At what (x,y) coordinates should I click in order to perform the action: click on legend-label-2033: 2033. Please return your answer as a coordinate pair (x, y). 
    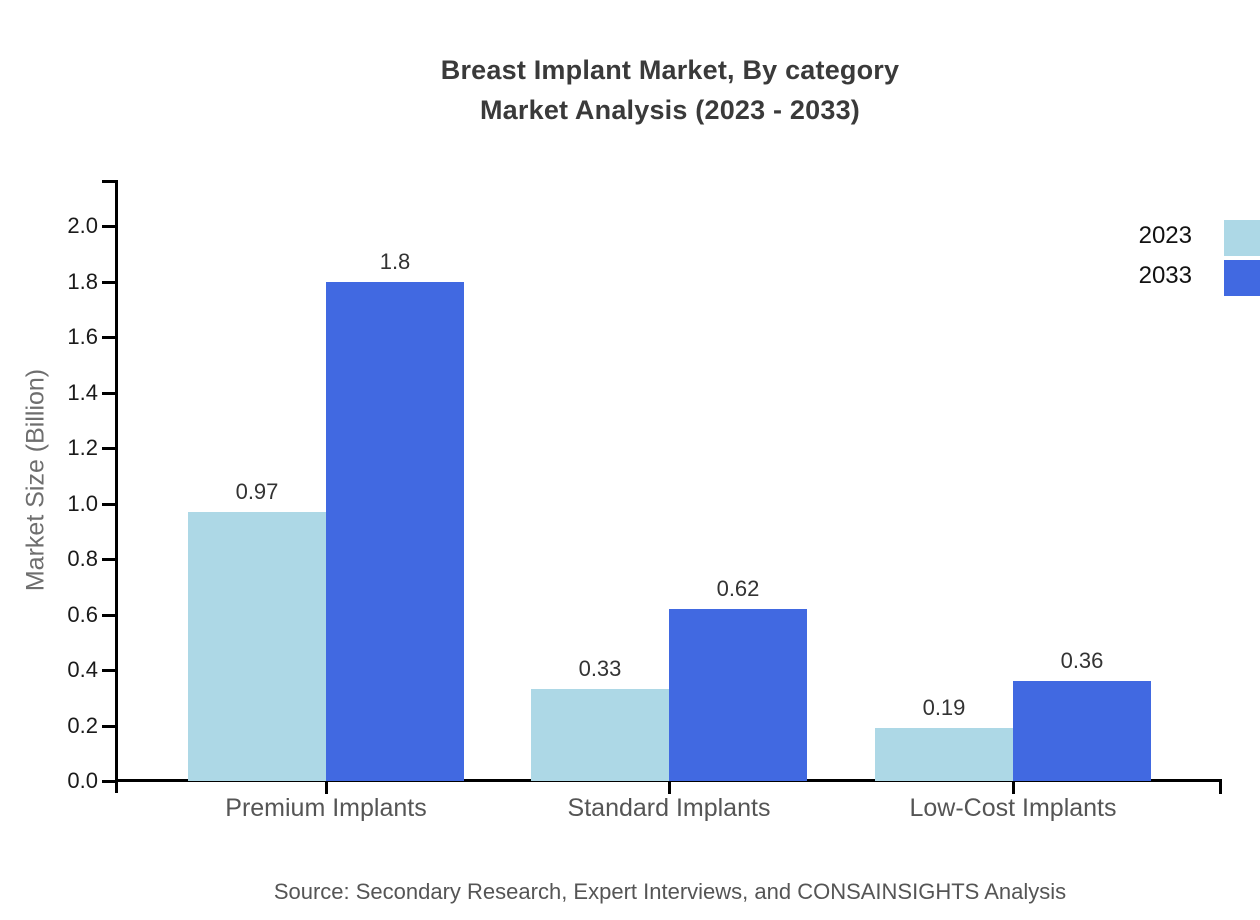
    Looking at the image, I should click on (1165, 275).